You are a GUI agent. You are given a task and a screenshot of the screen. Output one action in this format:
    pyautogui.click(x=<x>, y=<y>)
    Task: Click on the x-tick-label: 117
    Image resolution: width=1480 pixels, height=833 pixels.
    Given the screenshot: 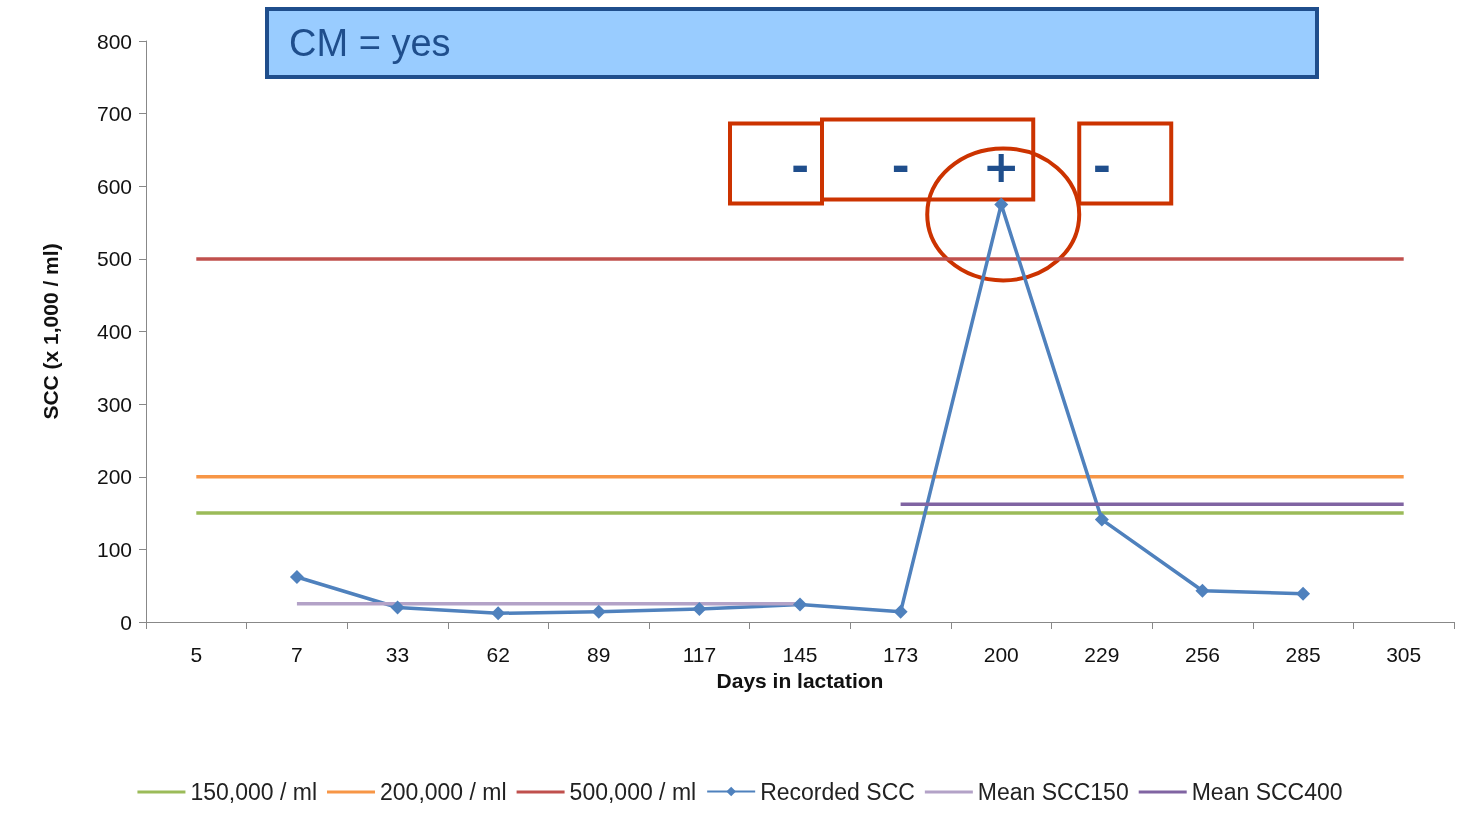 What is the action you would take?
    pyautogui.click(x=699, y=654)
    